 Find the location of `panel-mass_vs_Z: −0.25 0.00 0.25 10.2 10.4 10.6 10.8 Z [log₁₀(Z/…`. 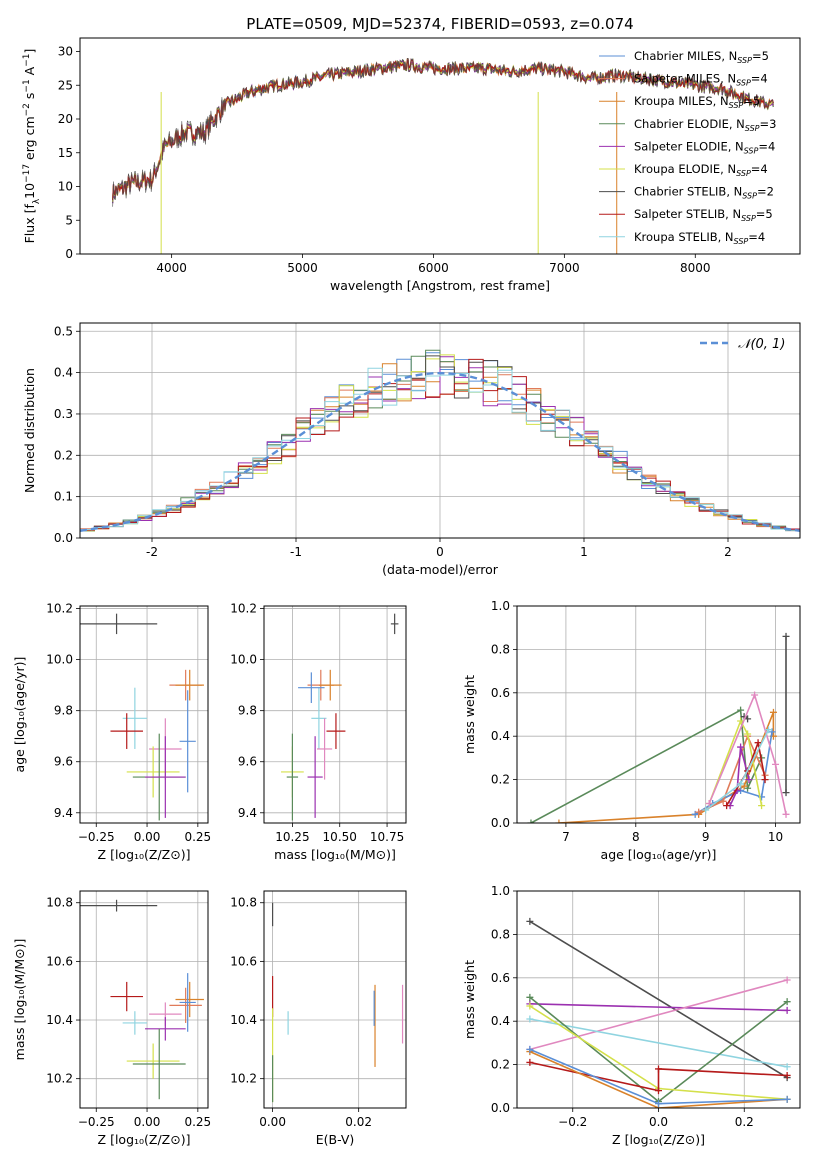

panel-mass_vs_Z: −0.25 0.00 0.25 10.2 10.4 10.6 10.8 Z [log₁₀(Z/… is located at coordinates (111, 1018).